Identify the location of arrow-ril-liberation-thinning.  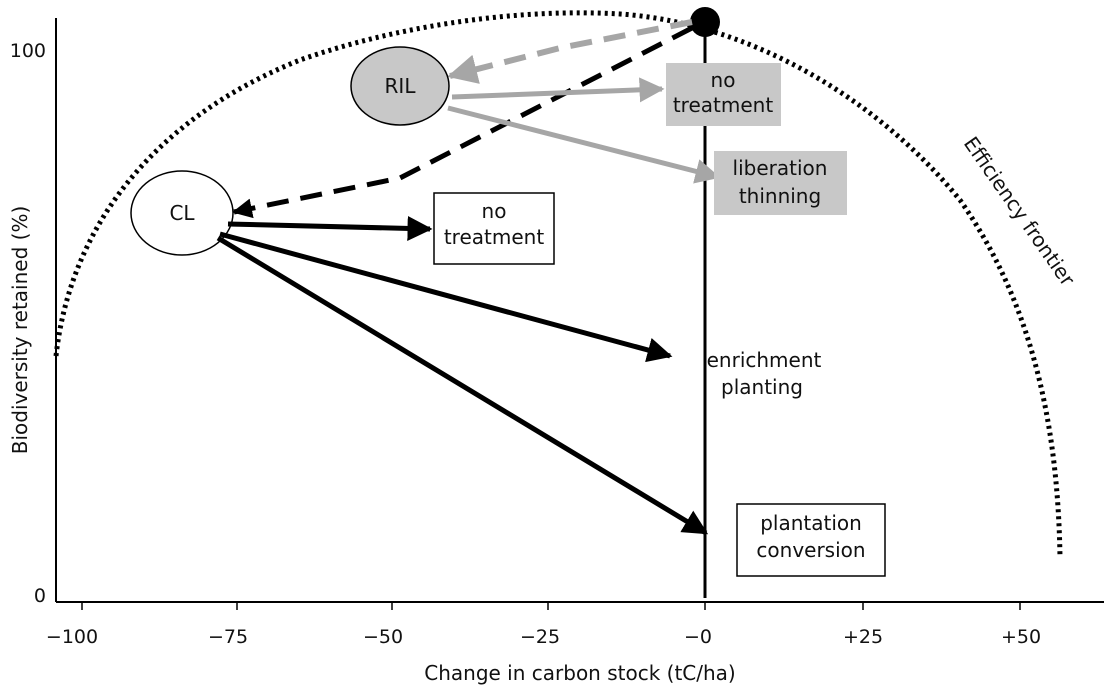
(584, 144).